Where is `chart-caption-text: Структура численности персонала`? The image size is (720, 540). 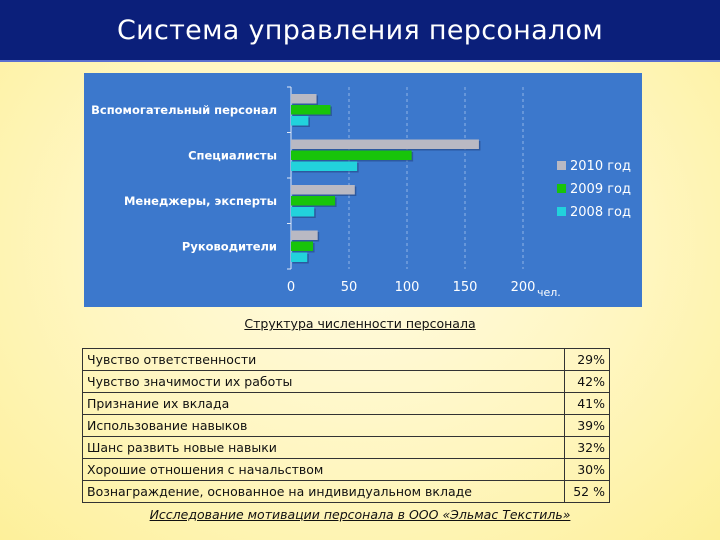
chart-caption-text: Структура численности персонала is located at coordinates (360, 323).